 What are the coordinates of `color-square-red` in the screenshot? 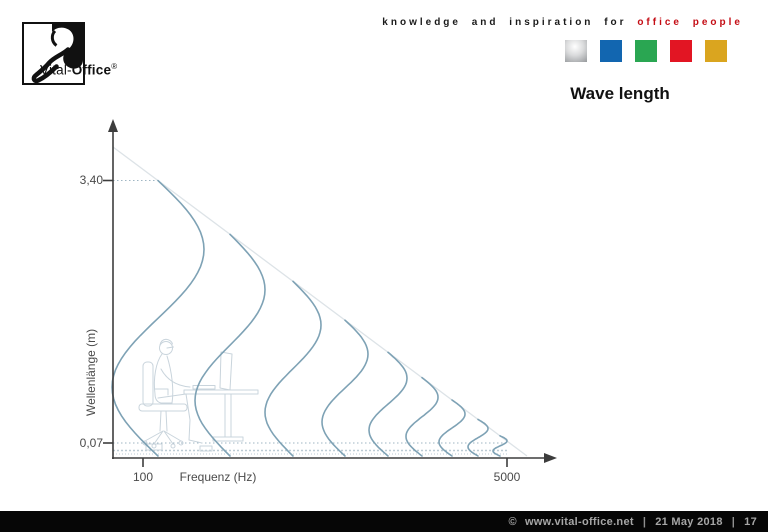 It's located at (681, 51).